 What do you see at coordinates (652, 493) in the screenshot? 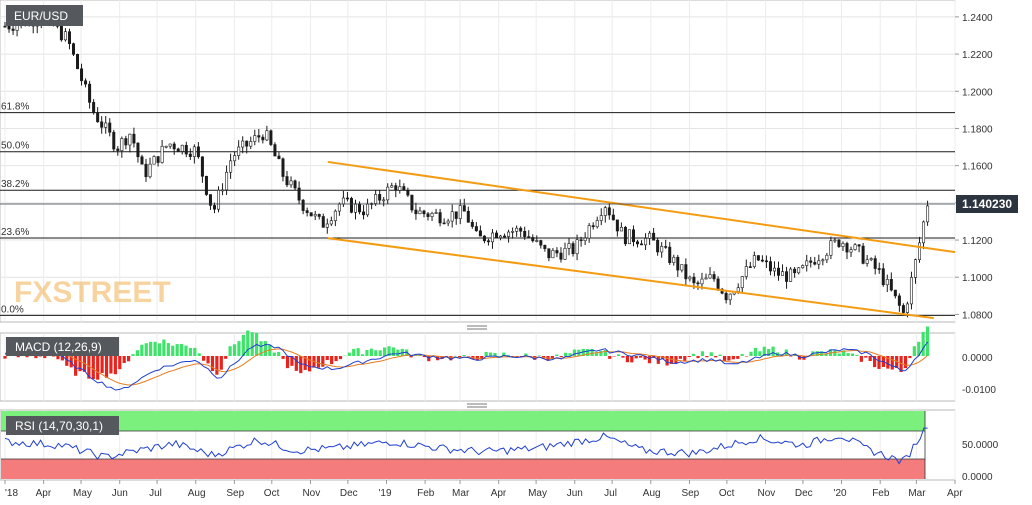
I see `time-tick-label: Aug` at bounding box center [652, 493].